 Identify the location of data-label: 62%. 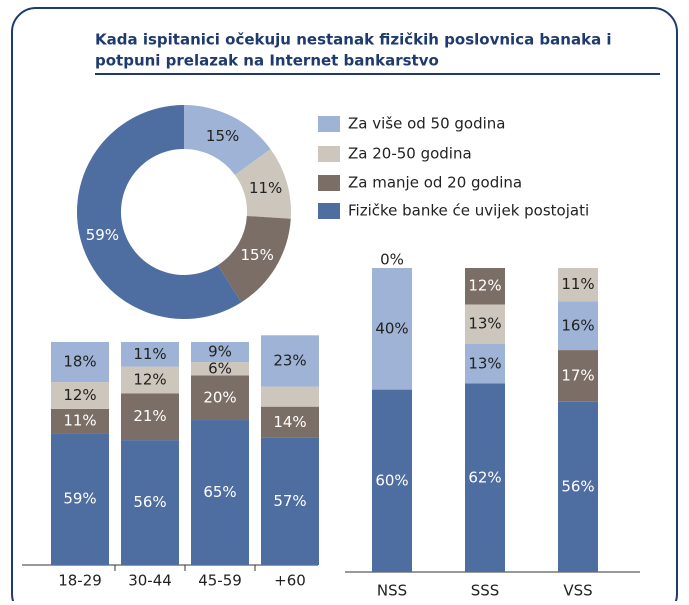
(484, 477).